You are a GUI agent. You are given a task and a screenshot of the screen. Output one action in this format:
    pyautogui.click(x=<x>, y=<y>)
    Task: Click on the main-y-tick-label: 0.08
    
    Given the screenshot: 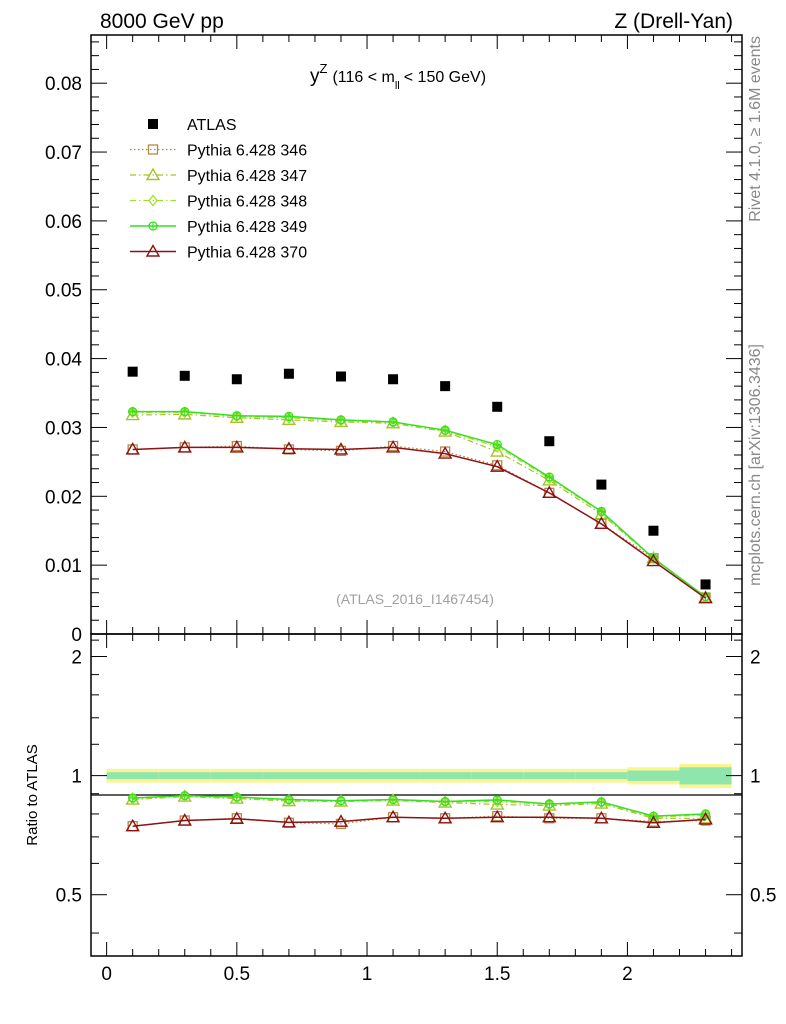 What is the action you would take?
    pyautogui.click(x=63, y=84)
    